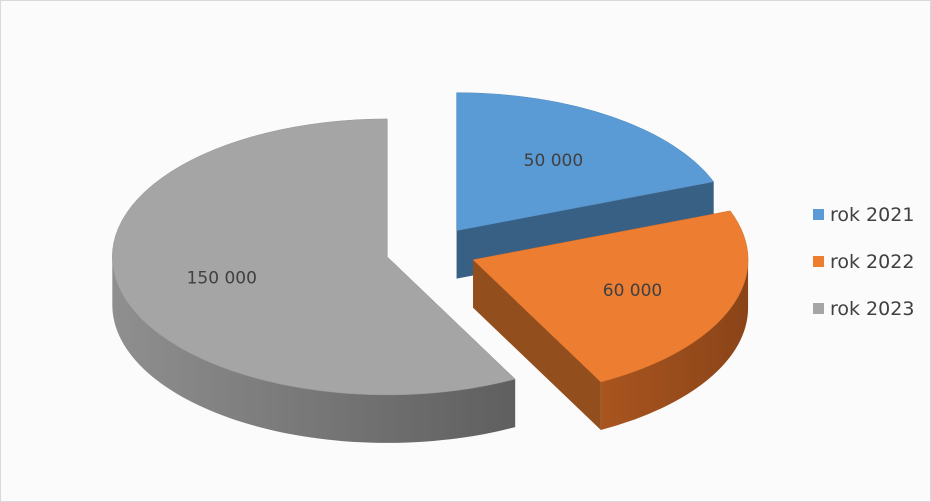 This screenshot has width=931, height=502. Describe the element at coordinates (222, 278) in the screenshot. I see `data-label-rok-2023: 150 000` at that location.